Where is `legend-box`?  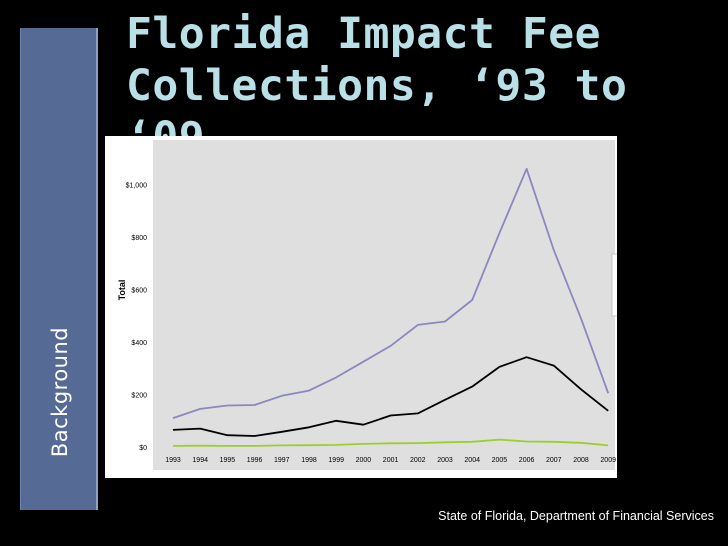
legend-box is located at coordinates (614, 285).